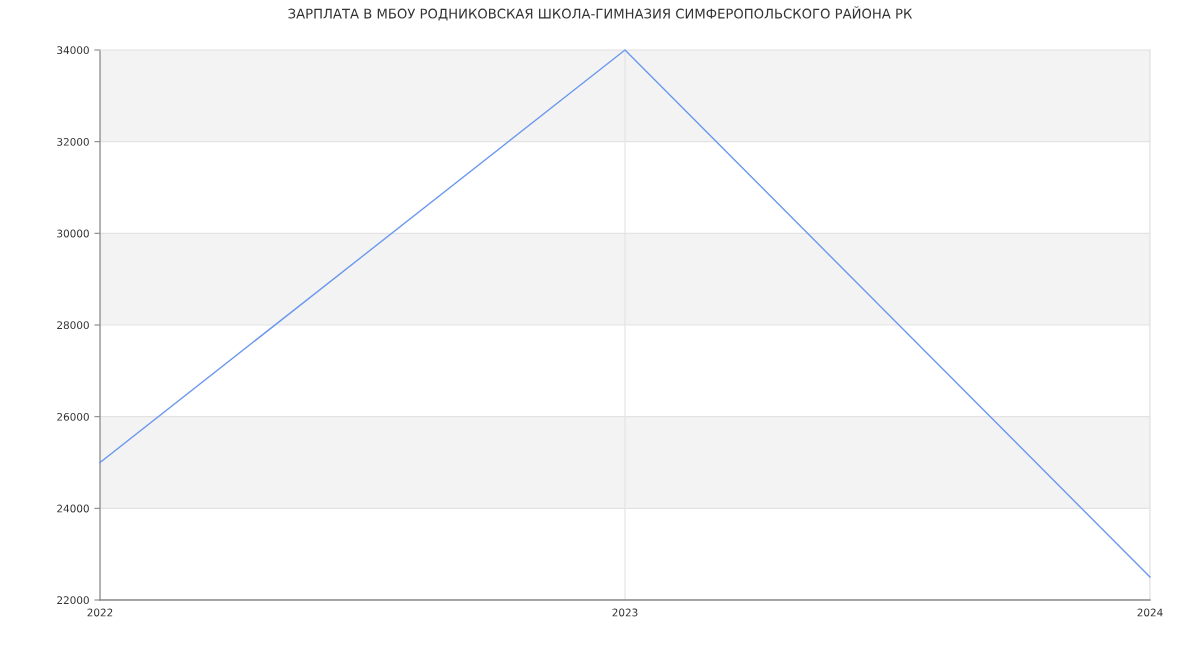  Describe the element at coordinates (600, 13) in the screenshot. I see `chart-title: ЗАРПЛАТА В МБОУ РОДНИКОВСКАЯ ШКОЛА-ГИМНАЗИЯ СИМФЕРОПОЛЬСКОГО РАЙОНА РК` at that location.